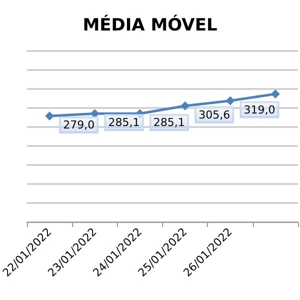 This screenshot has height=300, width=300. What do you see at coordinates (214, 115) in the screenshot?
I see `data-label: 305,6` at bounding box center [214, 115].